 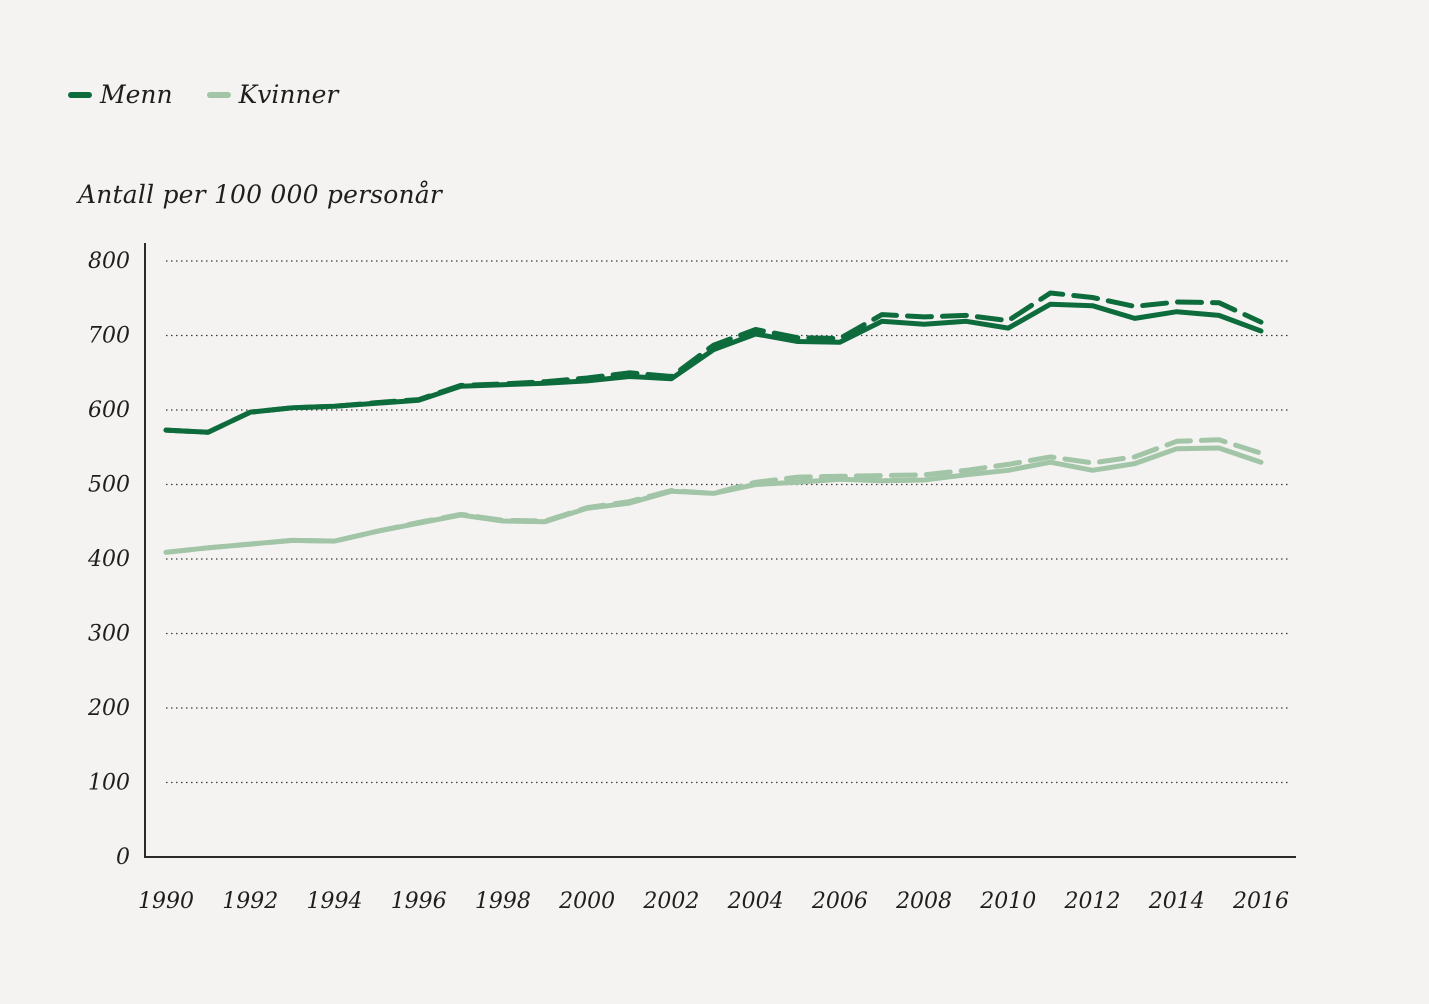 What do you see at coordinates (1260, 901) in the screenshot?
I see `x-tick-label-2016: 2016` at bounding box center [1260, 901].